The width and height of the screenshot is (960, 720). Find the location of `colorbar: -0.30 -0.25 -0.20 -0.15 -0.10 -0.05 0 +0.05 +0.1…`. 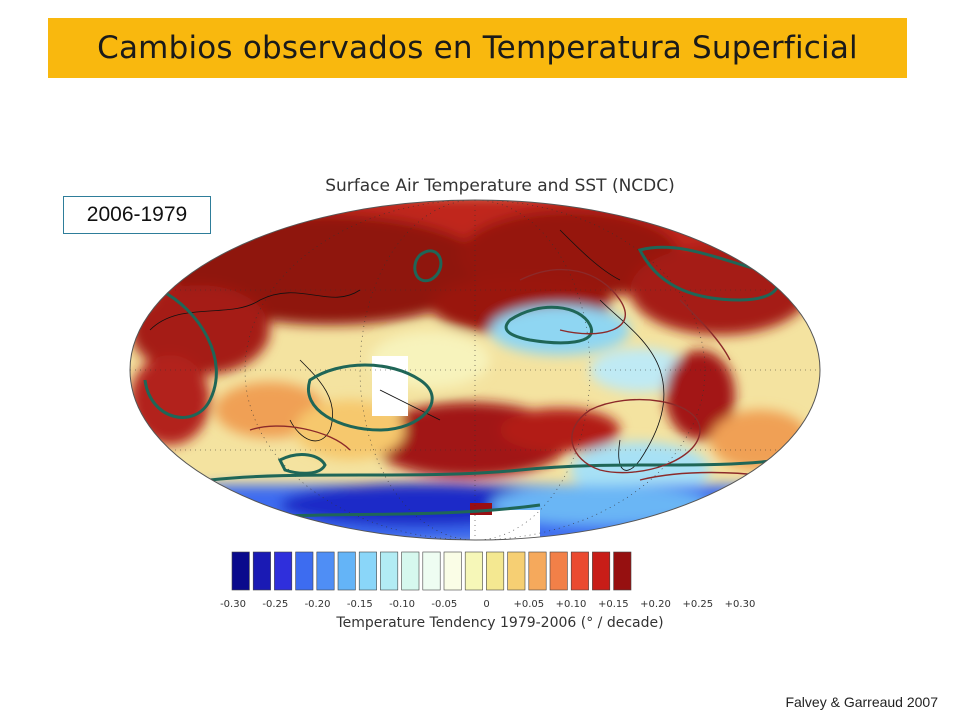

colorbar: -0.30 -0.25 -0.20 -0.15 -0.10 -0.05 0 +0.05 +0.1… is located at coordinates (488, 580).